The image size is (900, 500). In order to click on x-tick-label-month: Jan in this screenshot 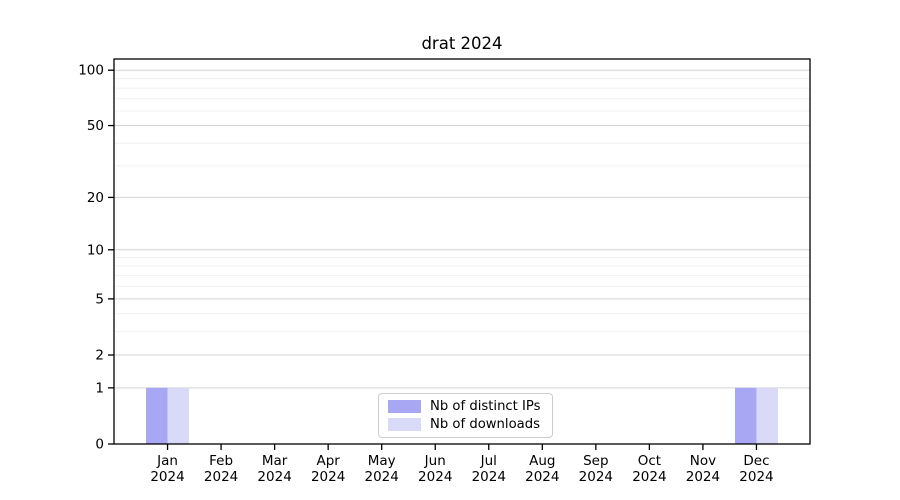, I will do `click(167, 461)`.